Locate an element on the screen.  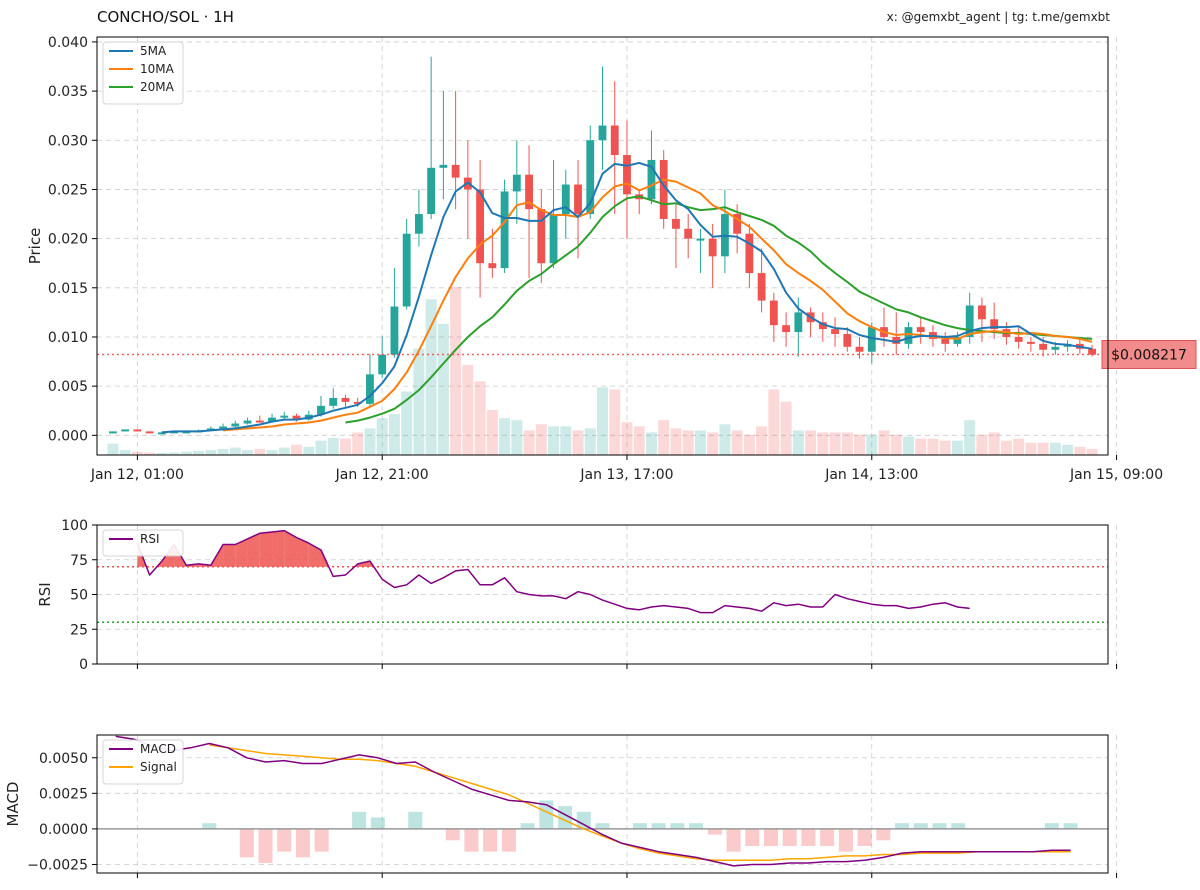
macd-ylabel: MACD is located at coordinates (13, 804).